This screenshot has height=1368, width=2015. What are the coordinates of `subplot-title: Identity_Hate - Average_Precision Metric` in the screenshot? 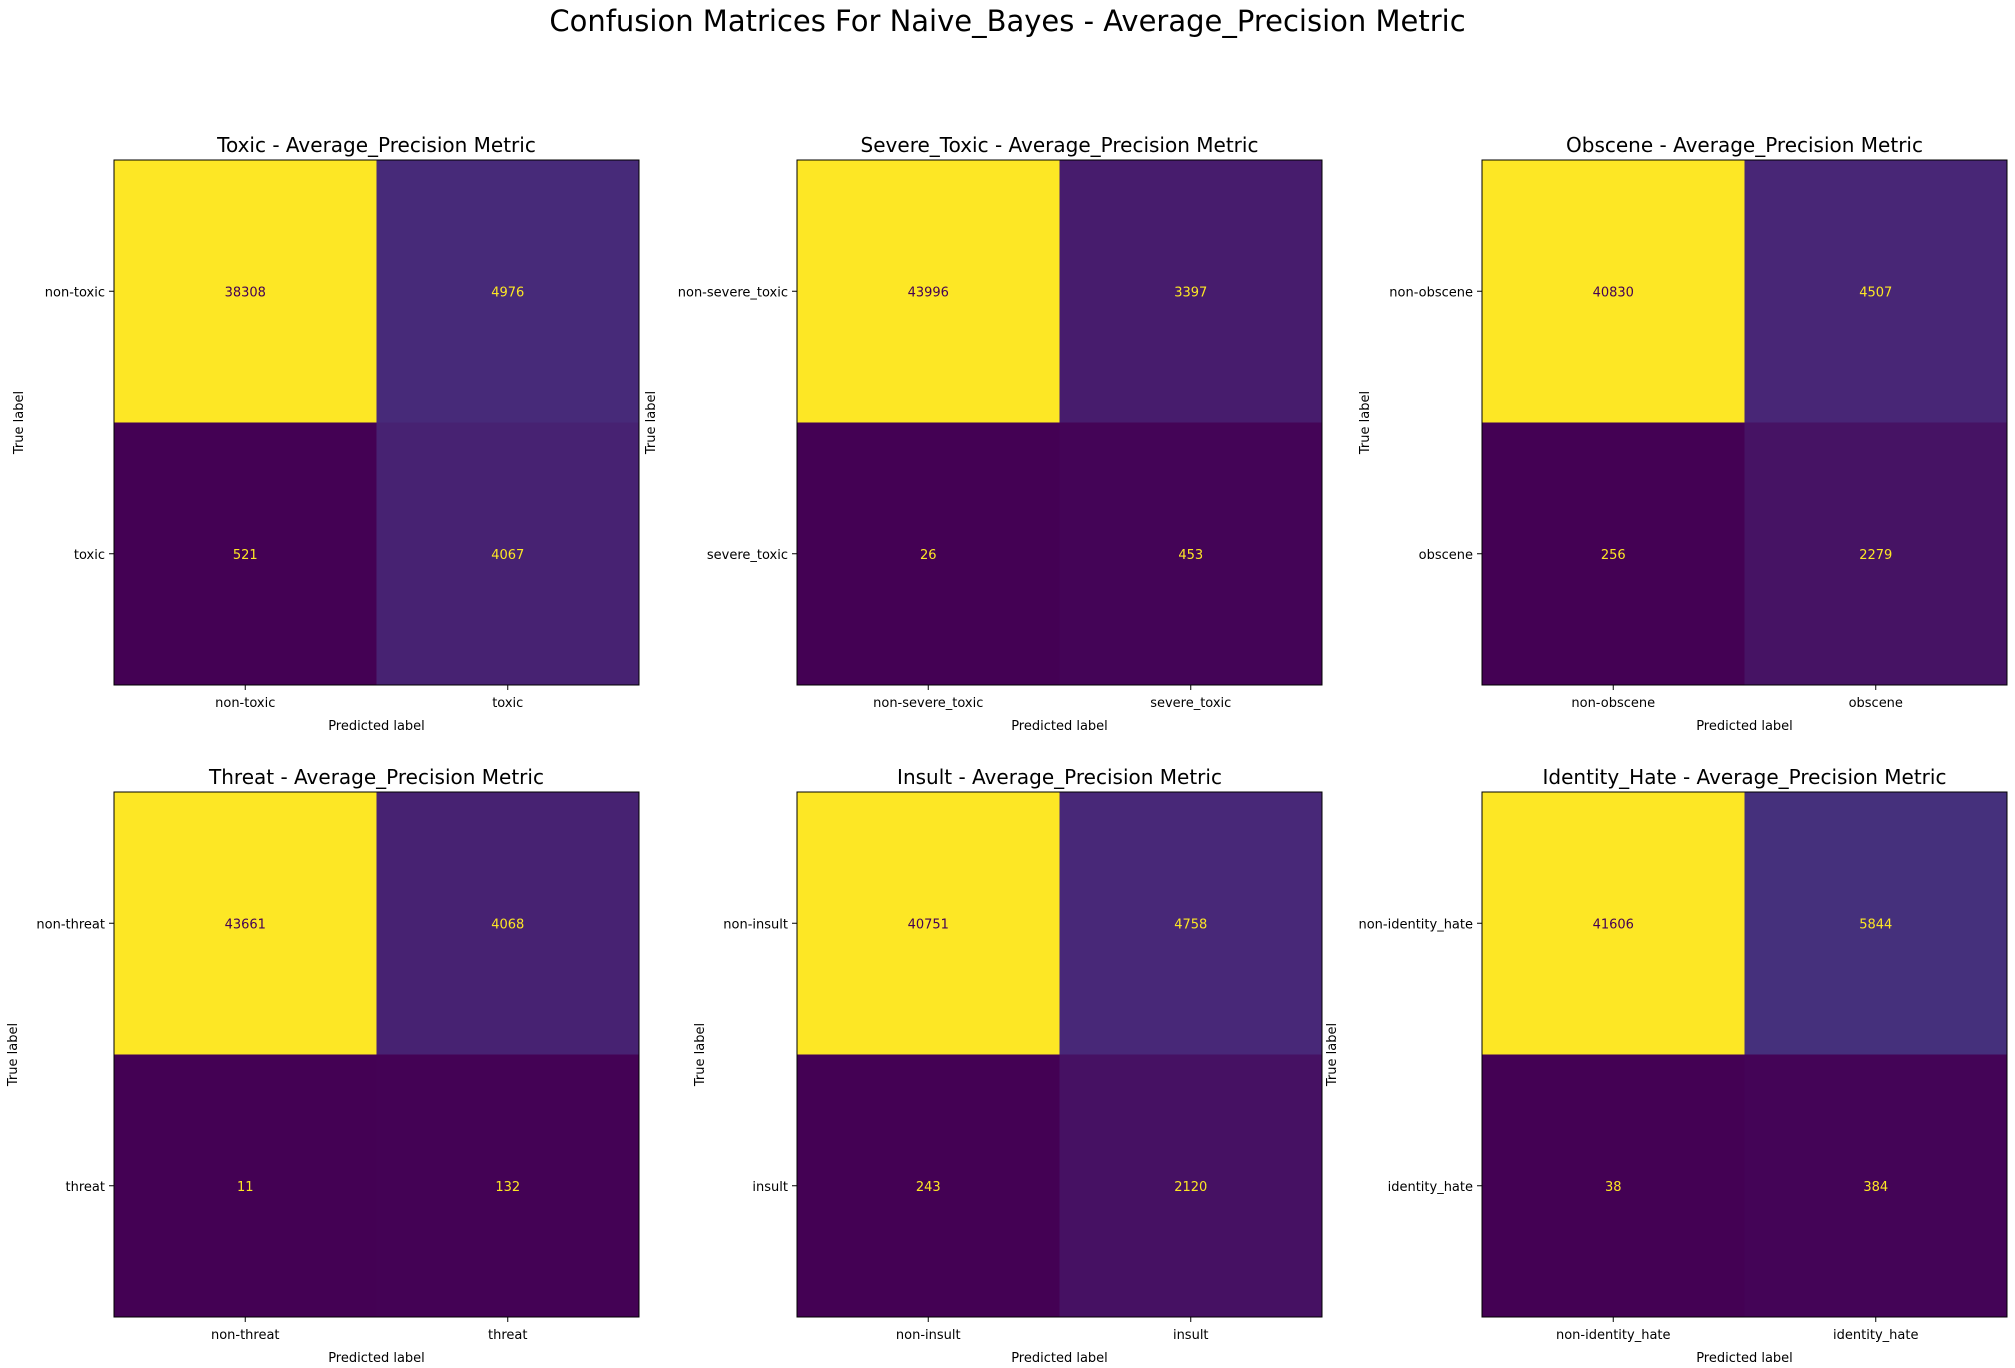 It's located at (1745, 777).